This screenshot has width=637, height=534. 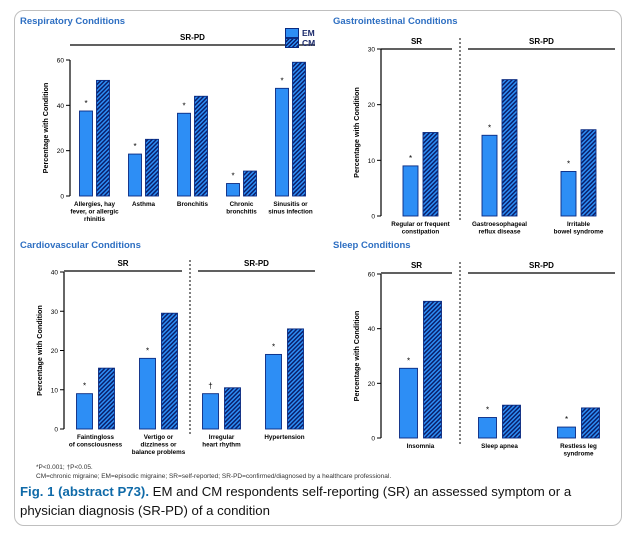 I want to click on category-label: of consciousness, so click(x=96, y=445).